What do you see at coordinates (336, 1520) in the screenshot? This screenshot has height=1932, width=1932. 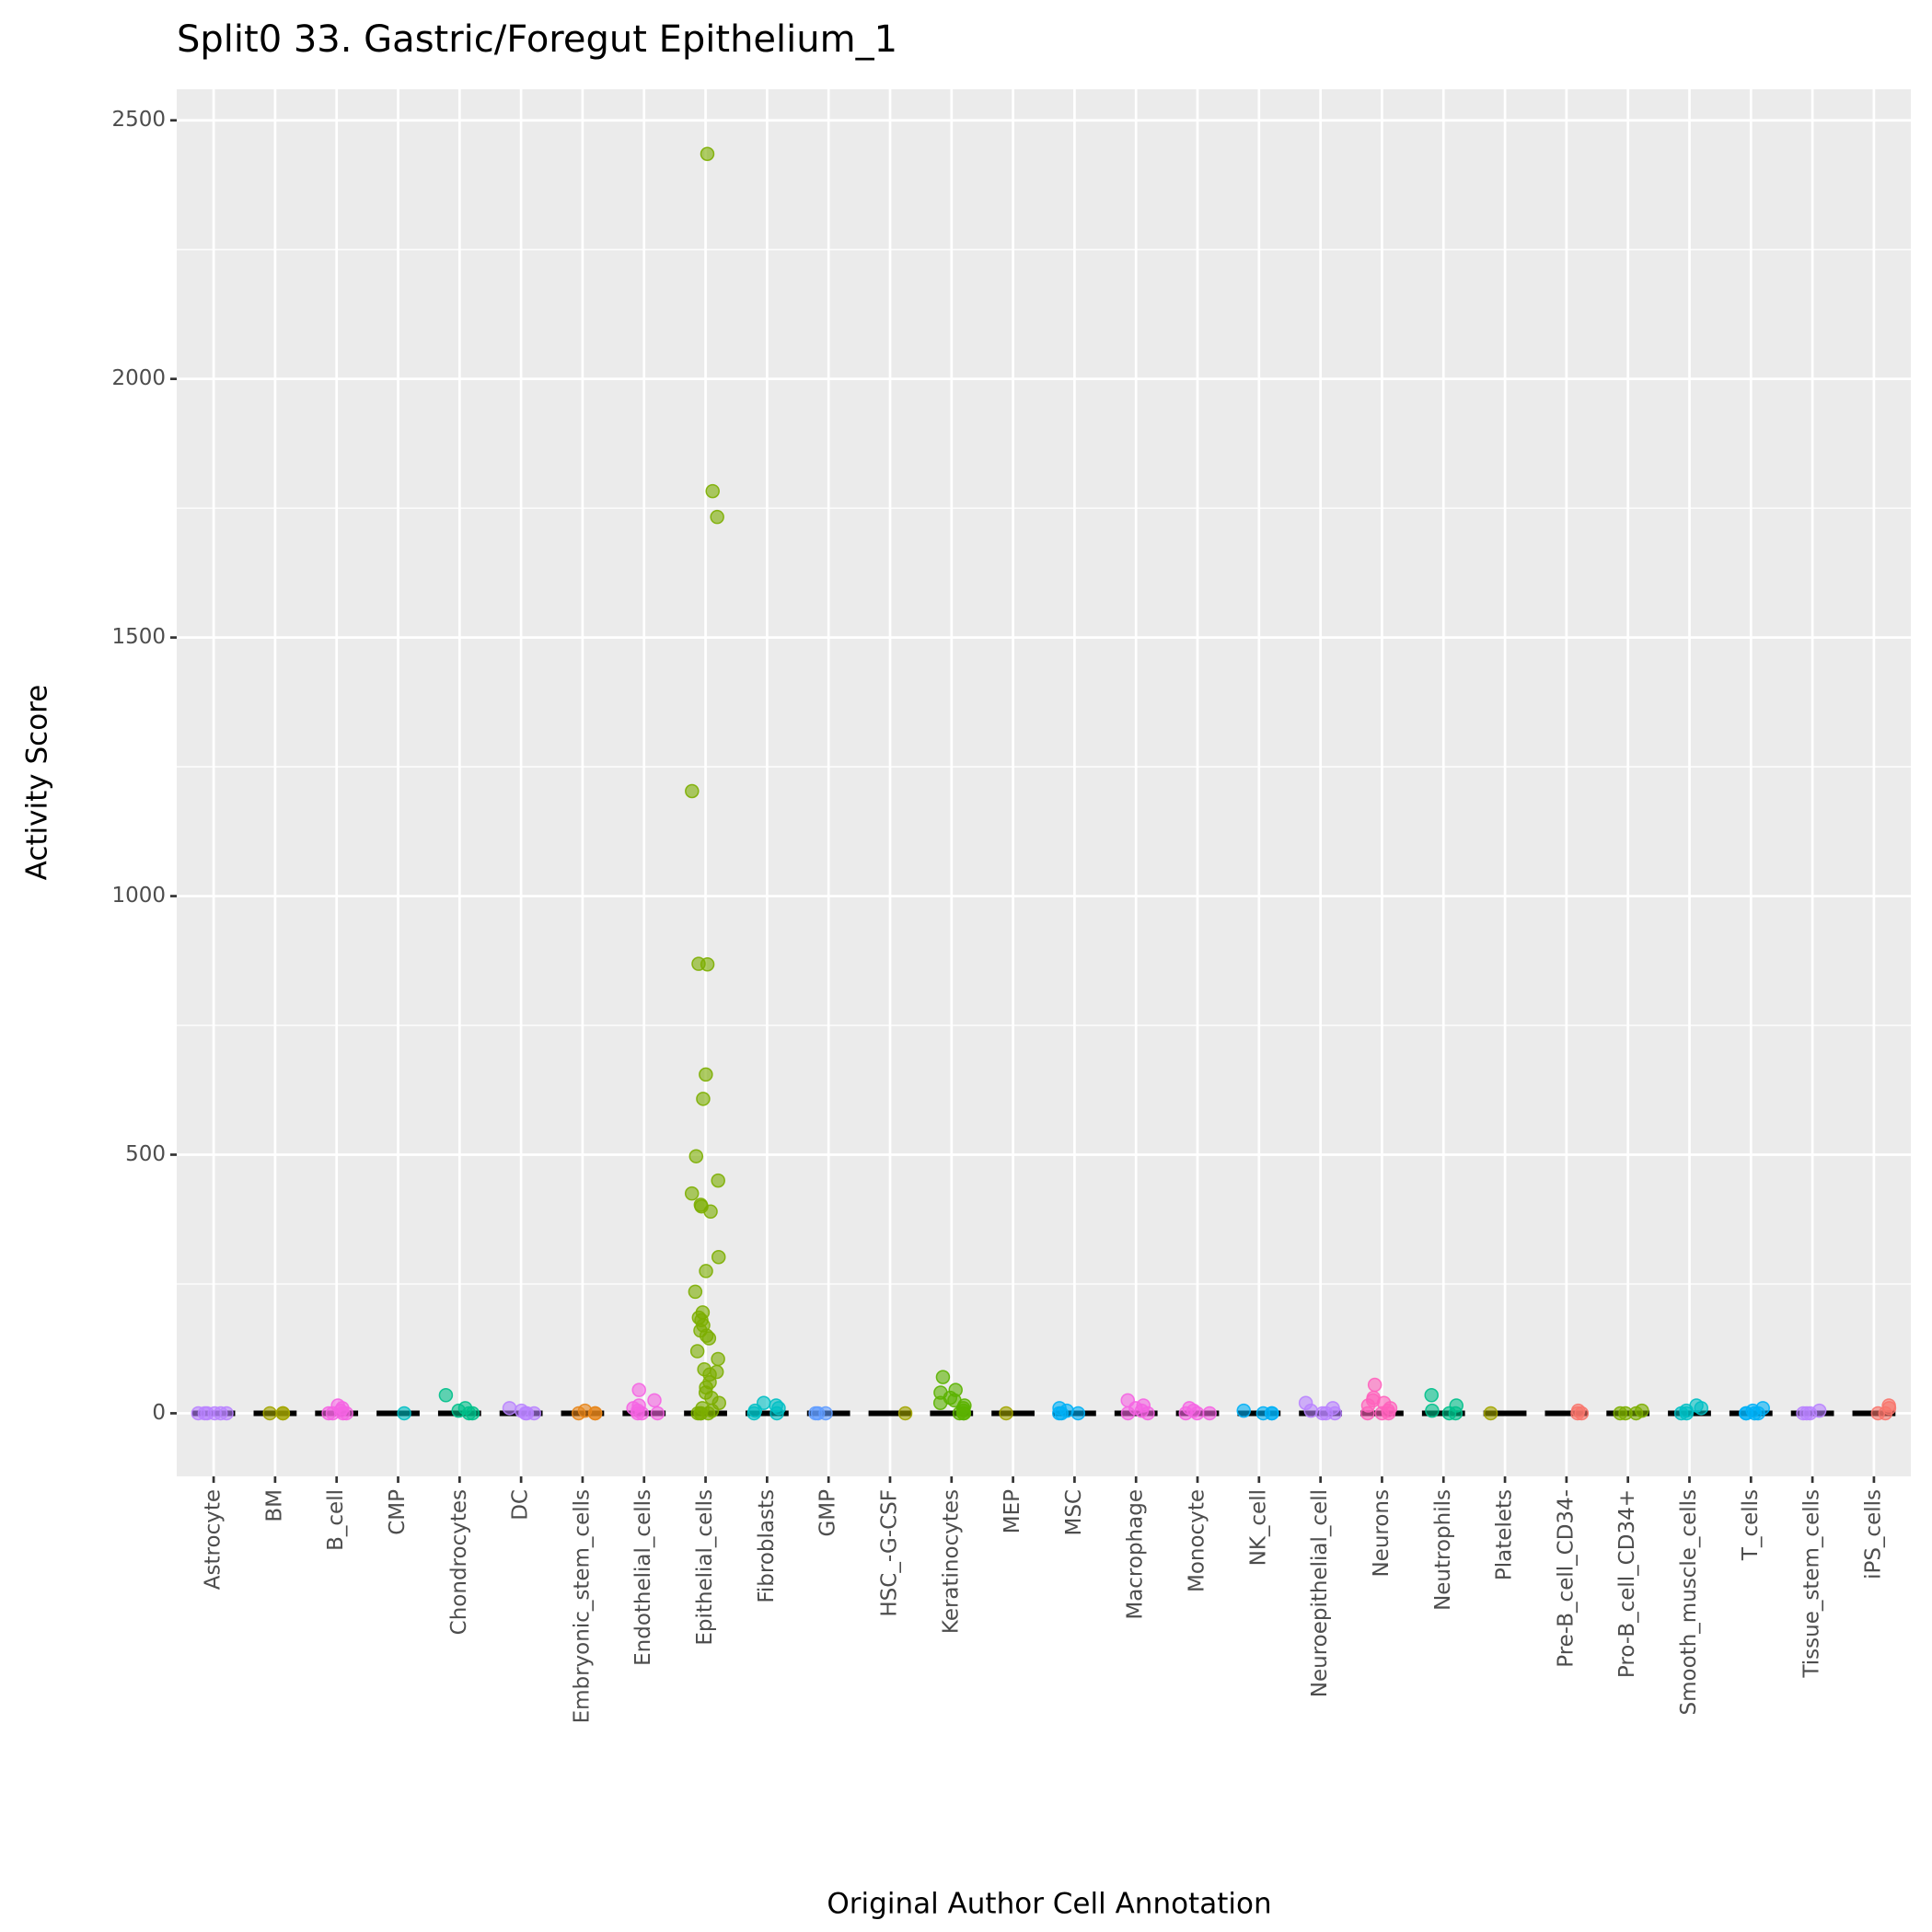 I see `x-tick-label: B_cell` at bounding box center [336, 1520].